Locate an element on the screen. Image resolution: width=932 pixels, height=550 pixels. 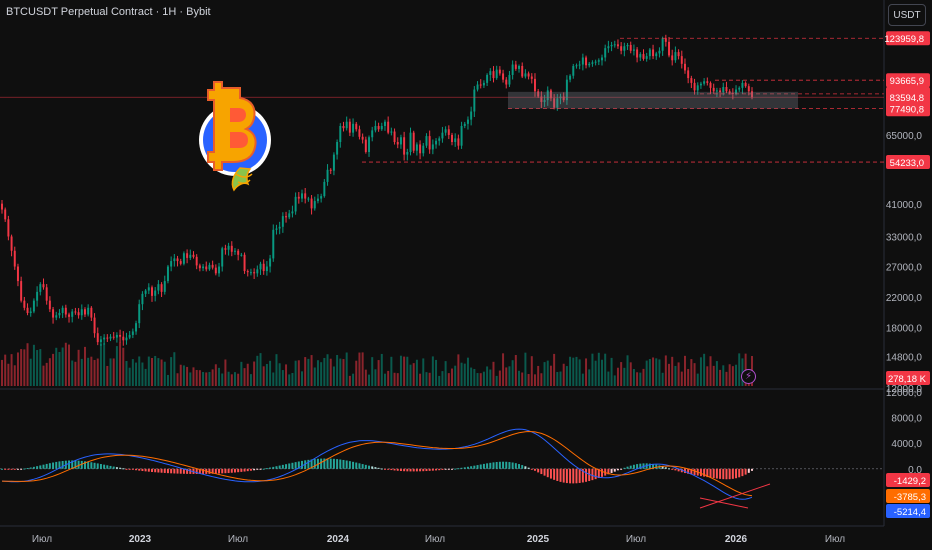
bitcoin-logo-icon is located at coordinates (235, 136).